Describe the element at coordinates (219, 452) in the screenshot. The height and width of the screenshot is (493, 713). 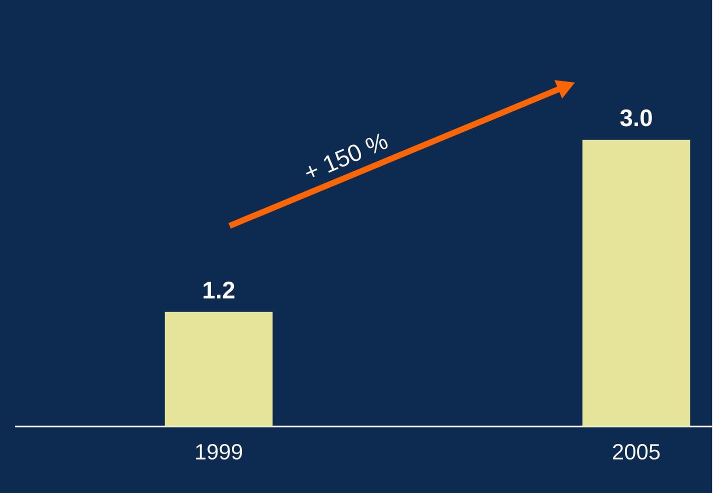
I see `x-tick-label: 1999` at that location.